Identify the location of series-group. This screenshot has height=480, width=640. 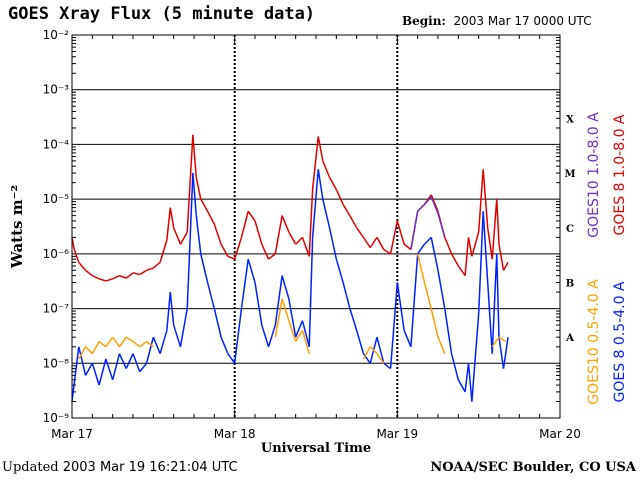
(428, 223).